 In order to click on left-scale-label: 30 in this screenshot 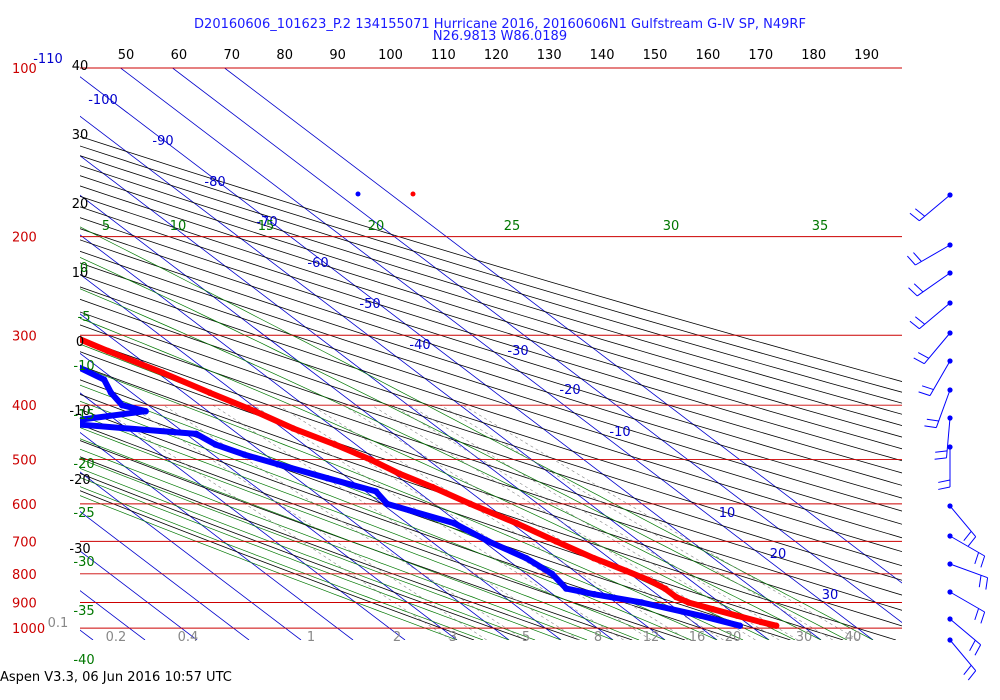, I will do `click(80, 135)`.